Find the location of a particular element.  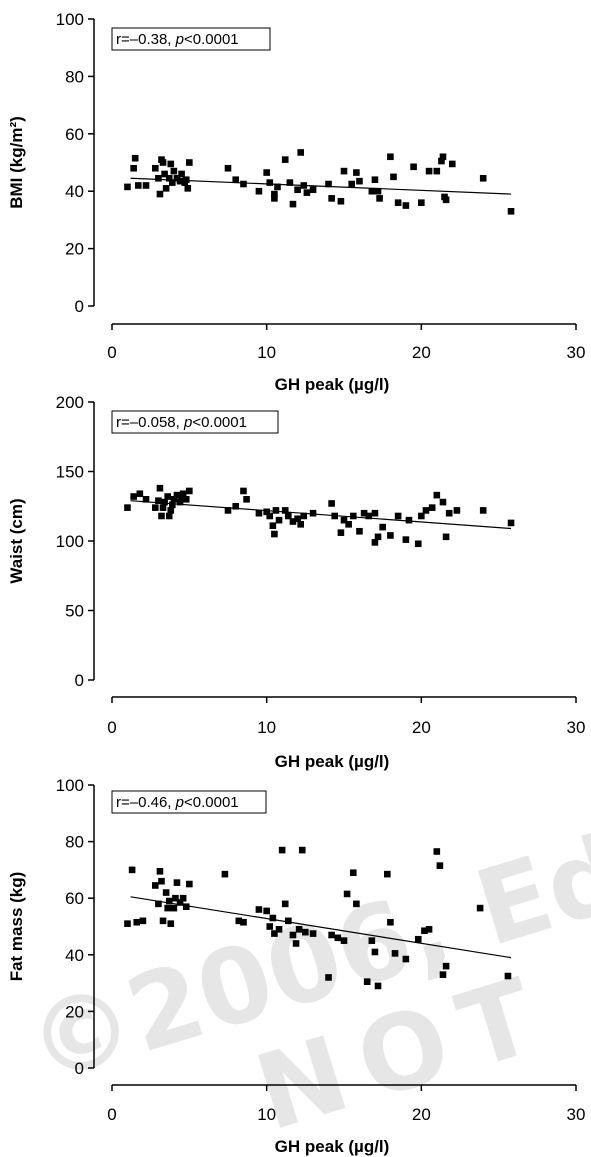

stat-annotation-r: r=–0.38, is located at coordinates (146, 39).